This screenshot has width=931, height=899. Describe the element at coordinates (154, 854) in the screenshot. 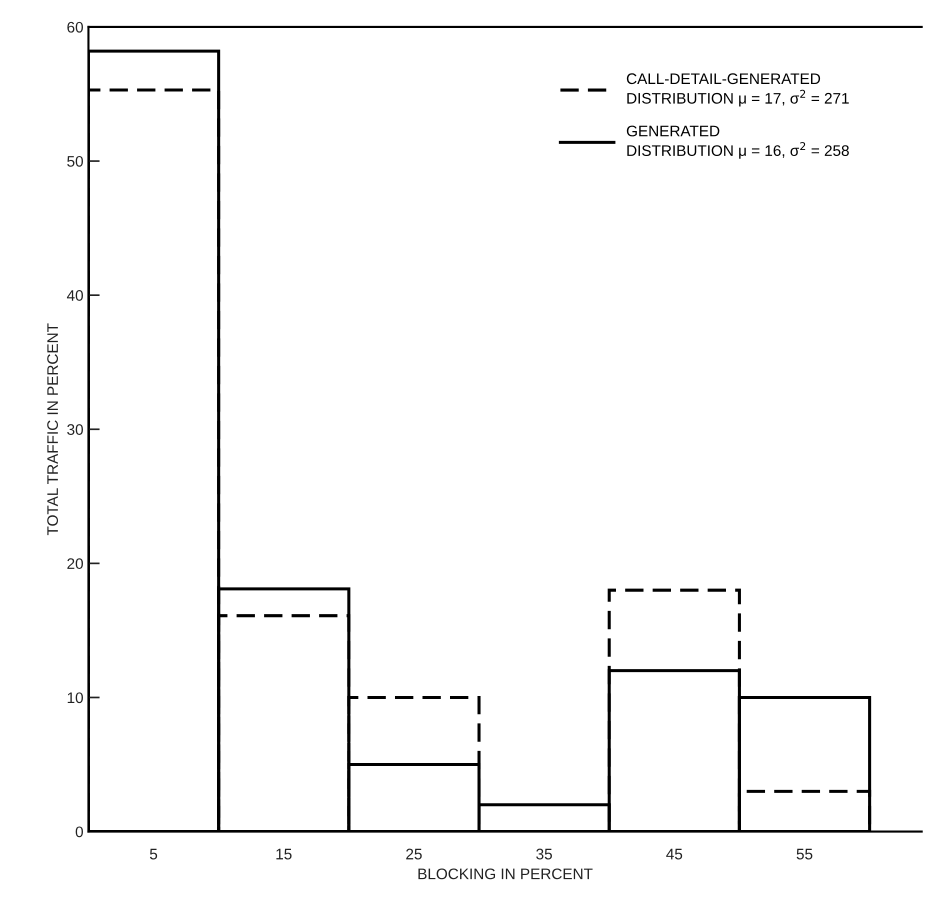

I see `x-tick-label: 5` at that location.